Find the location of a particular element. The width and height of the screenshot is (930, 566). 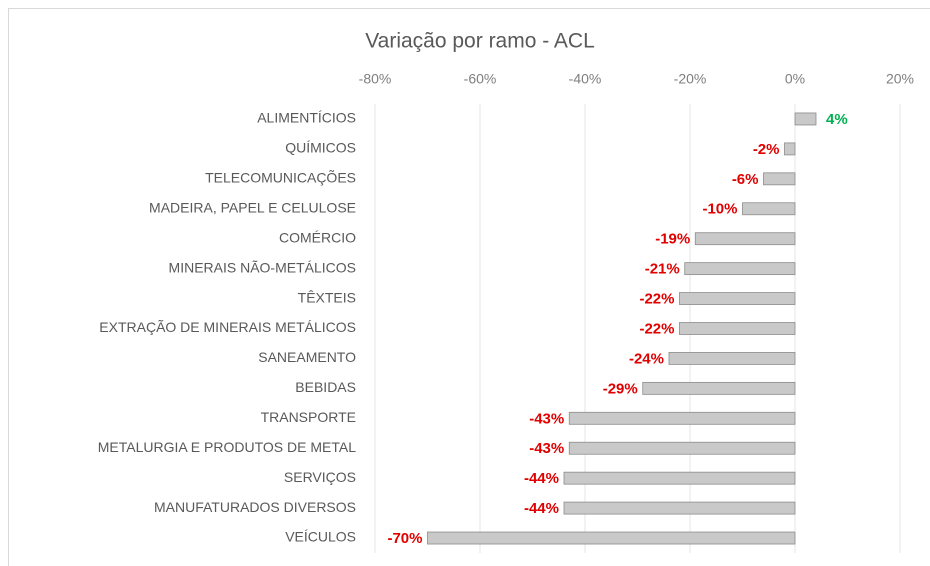

value-label: -10% is located at coordinates (719, 209).